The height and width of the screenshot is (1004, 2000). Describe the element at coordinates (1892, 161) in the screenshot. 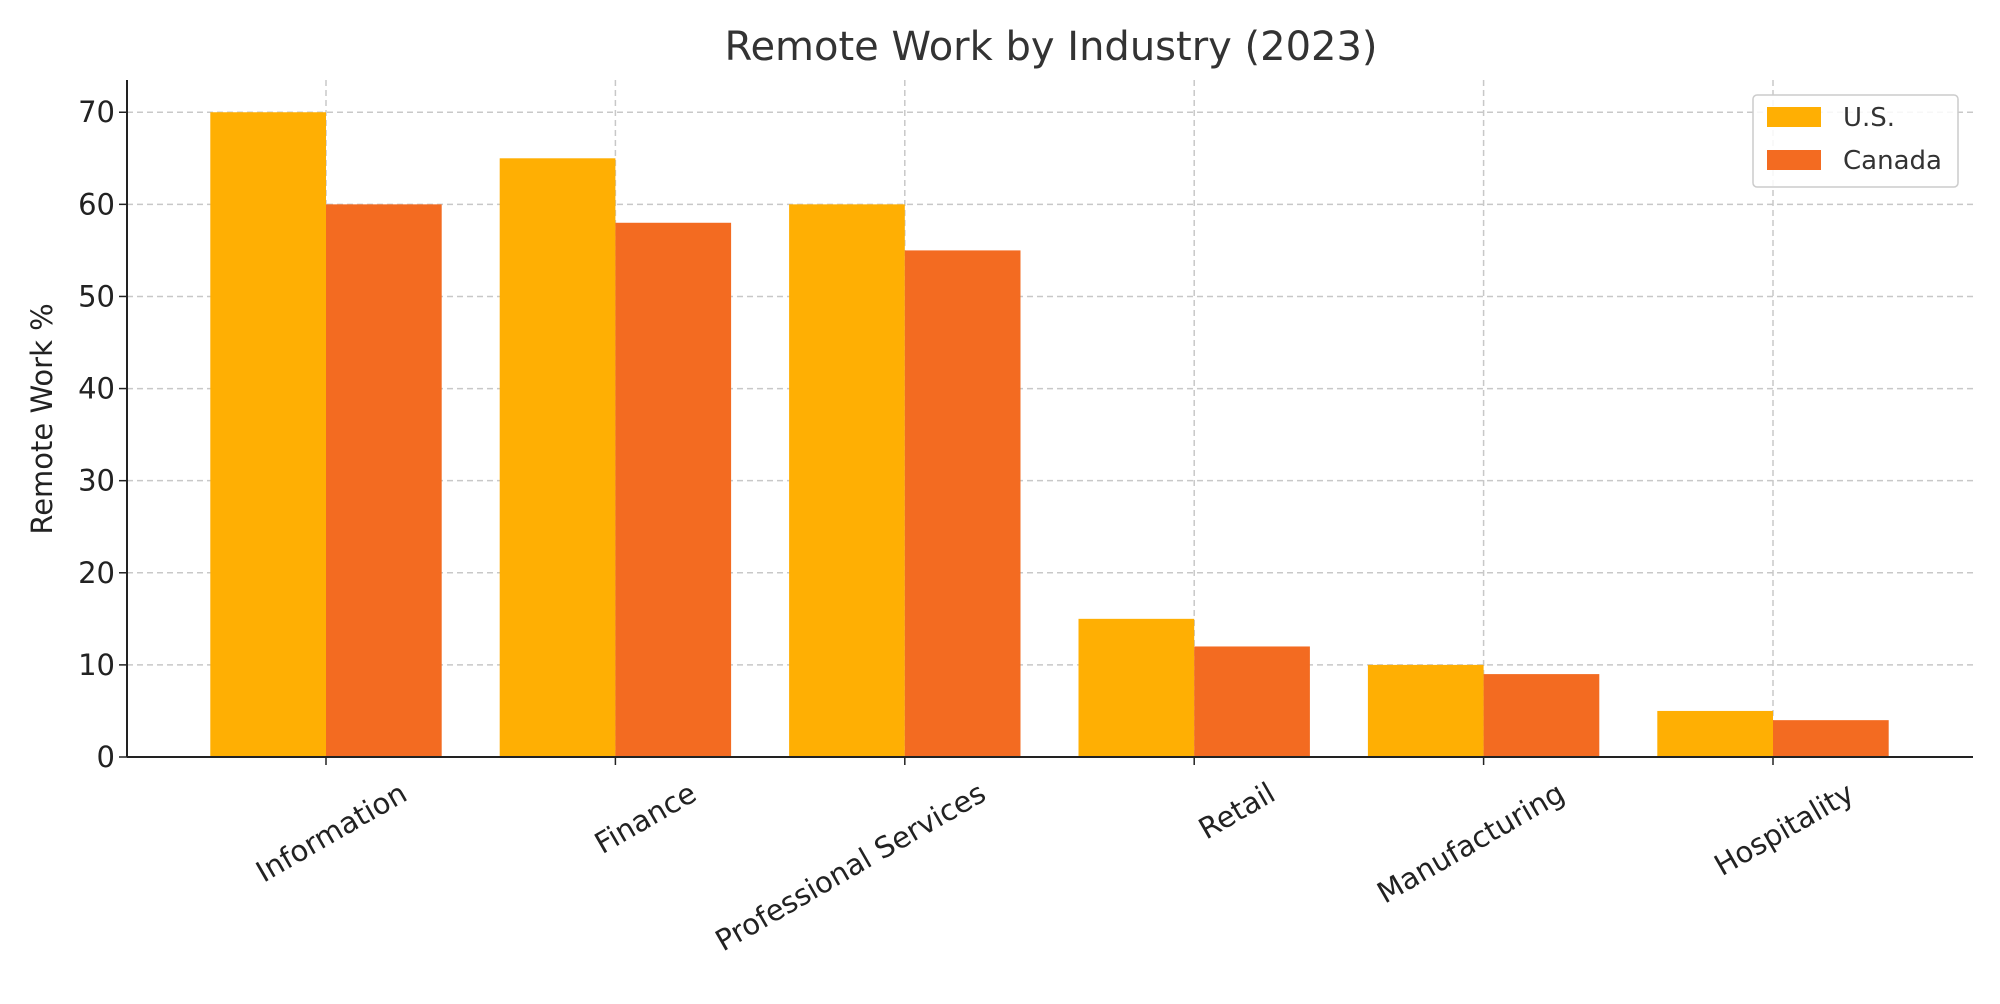

I see `legend-label-canada: Canada` at that location.